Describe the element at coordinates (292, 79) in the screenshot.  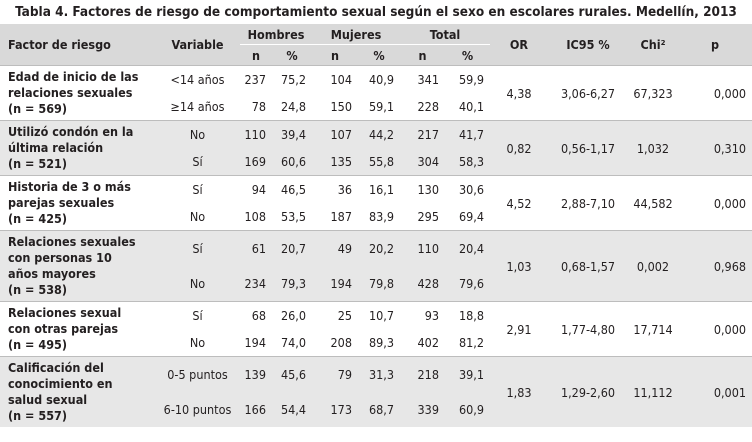
I see `value-cell: 75,2` at that location.